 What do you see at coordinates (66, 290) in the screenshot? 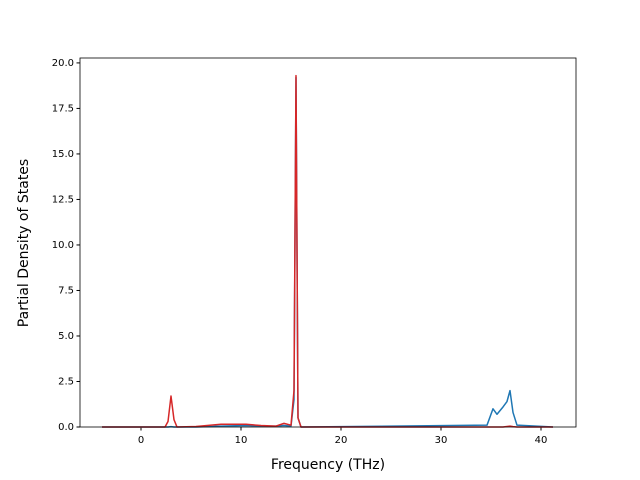
I see `y-tick-label: 7.5` at bounding box center [66, 290].